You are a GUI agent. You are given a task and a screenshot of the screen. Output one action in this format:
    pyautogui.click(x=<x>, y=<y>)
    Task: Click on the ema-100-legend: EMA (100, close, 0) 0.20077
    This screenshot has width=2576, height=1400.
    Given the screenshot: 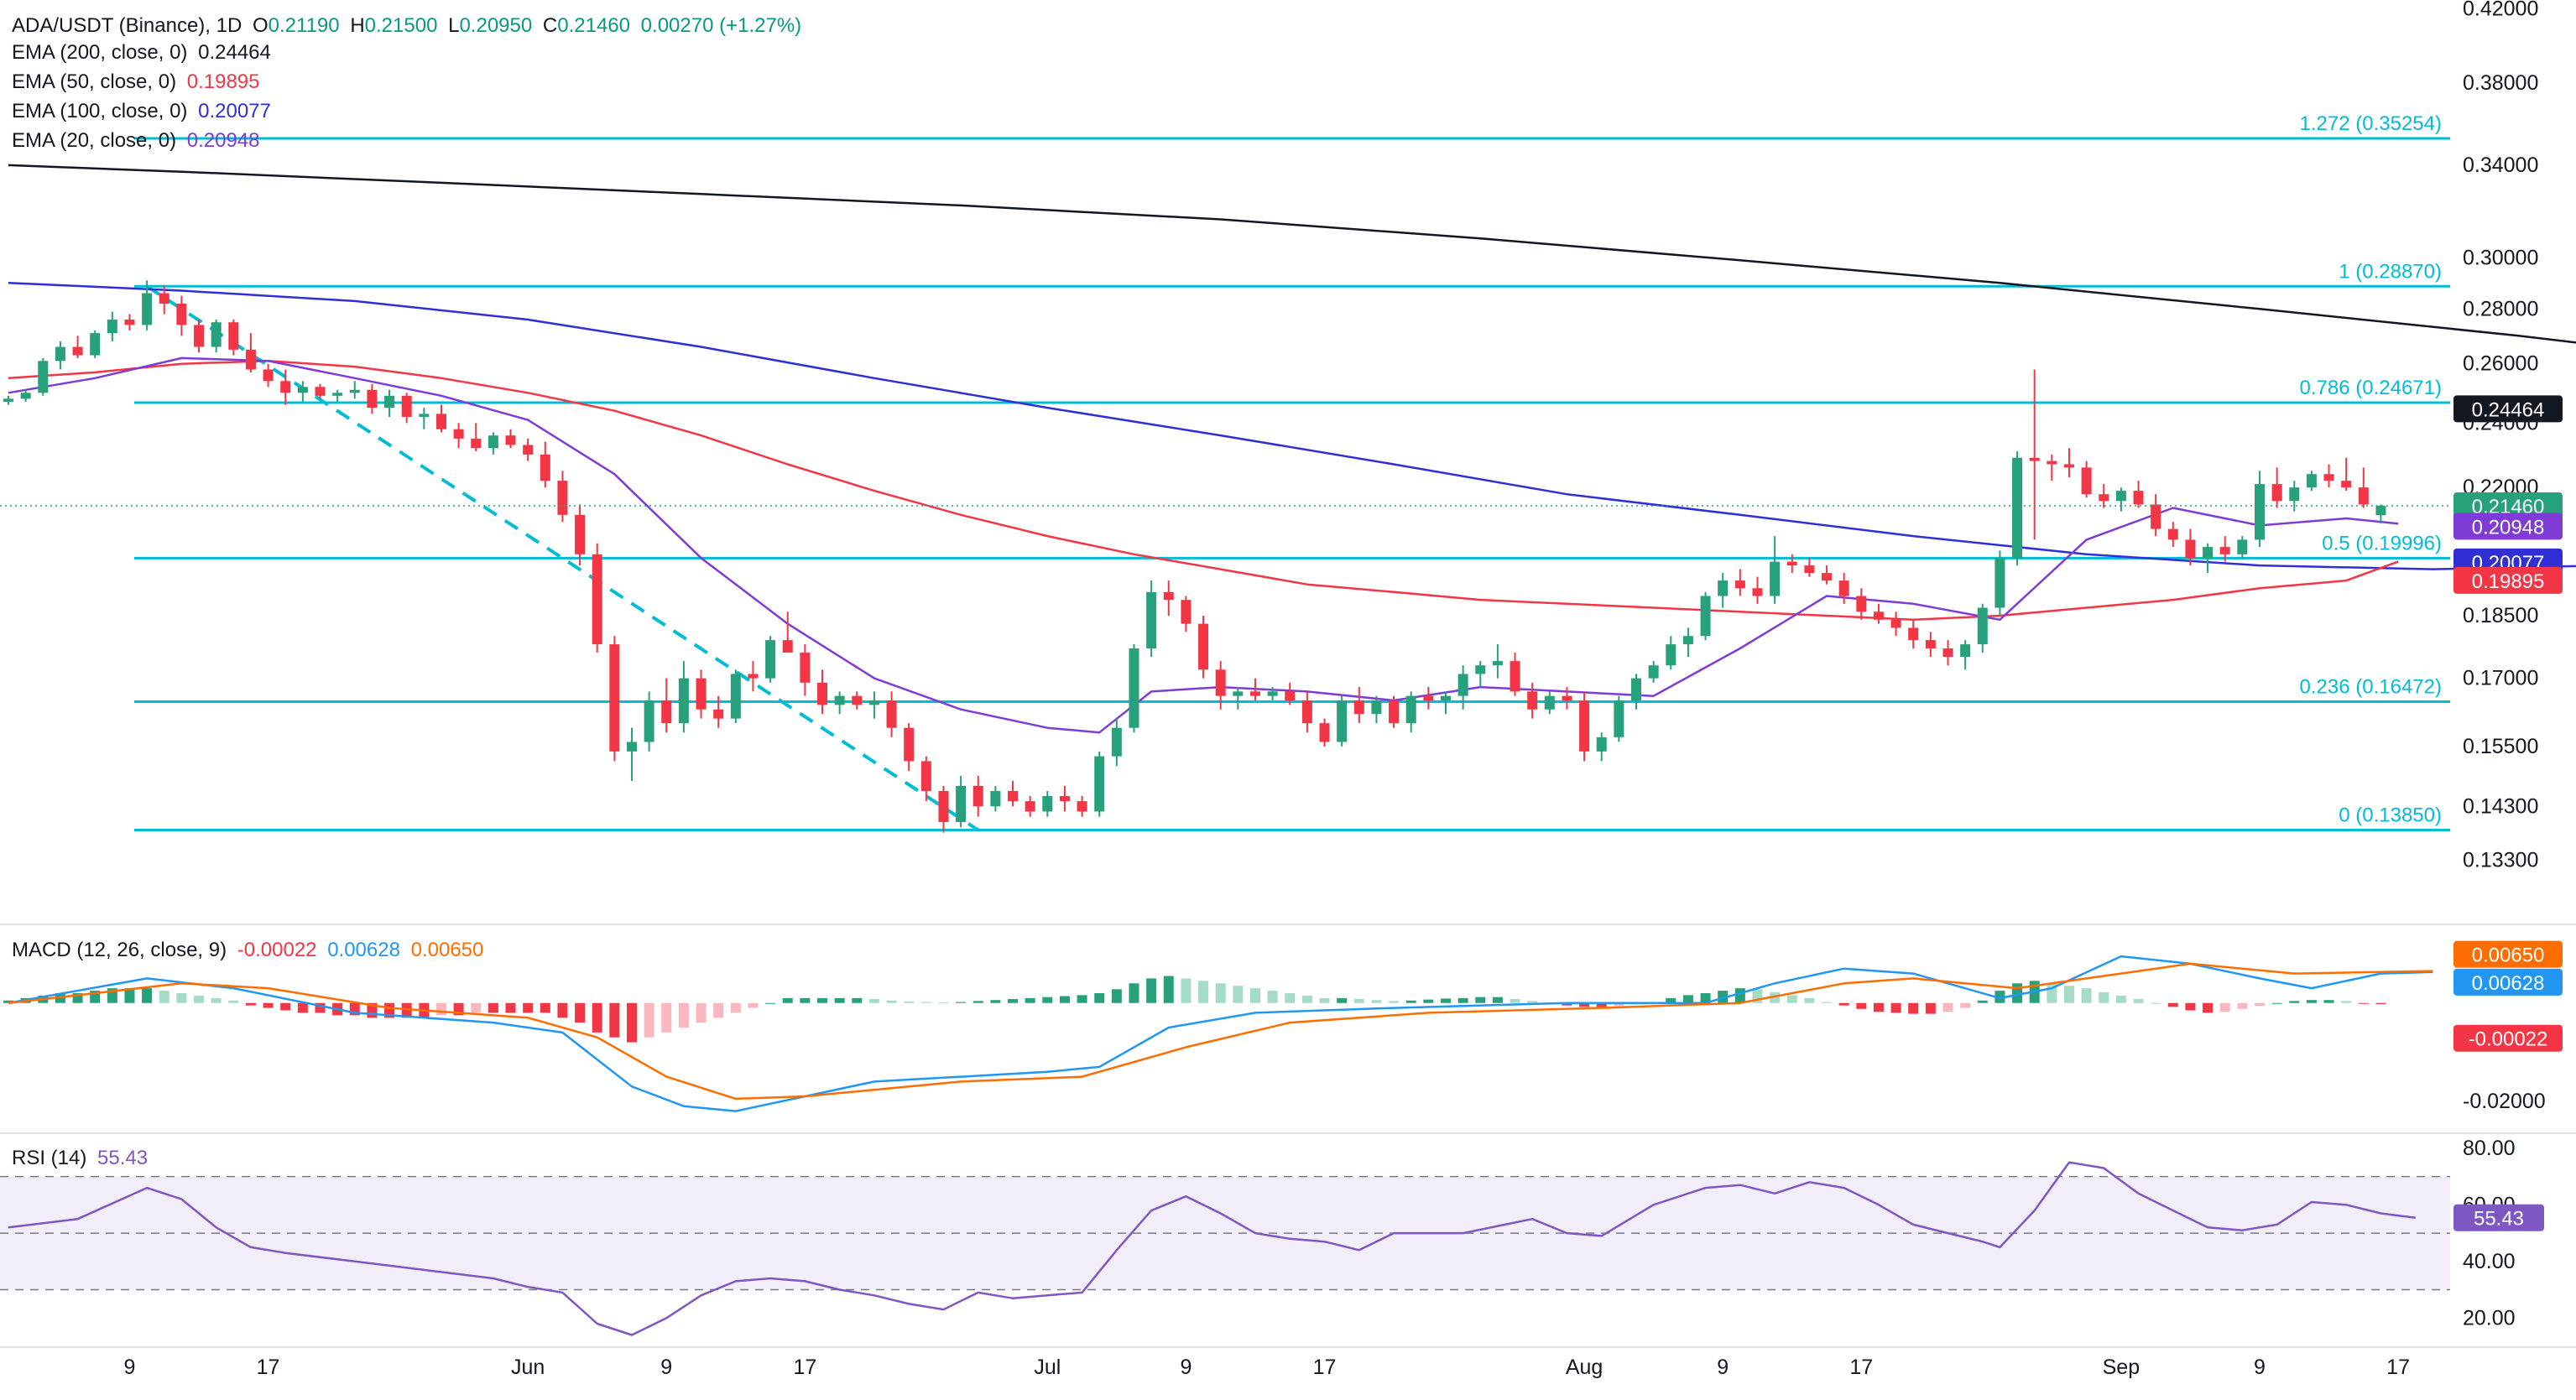 What is the action you would take?
    pyautogui.click(x=144, y=111)
    